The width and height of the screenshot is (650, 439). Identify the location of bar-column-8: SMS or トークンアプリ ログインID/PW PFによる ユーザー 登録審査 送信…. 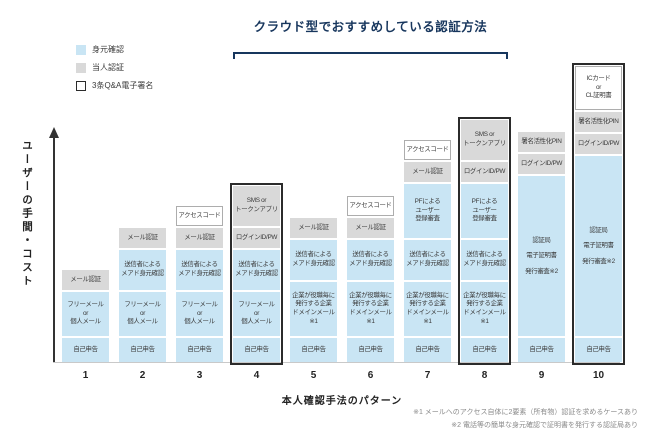
(484, 241).